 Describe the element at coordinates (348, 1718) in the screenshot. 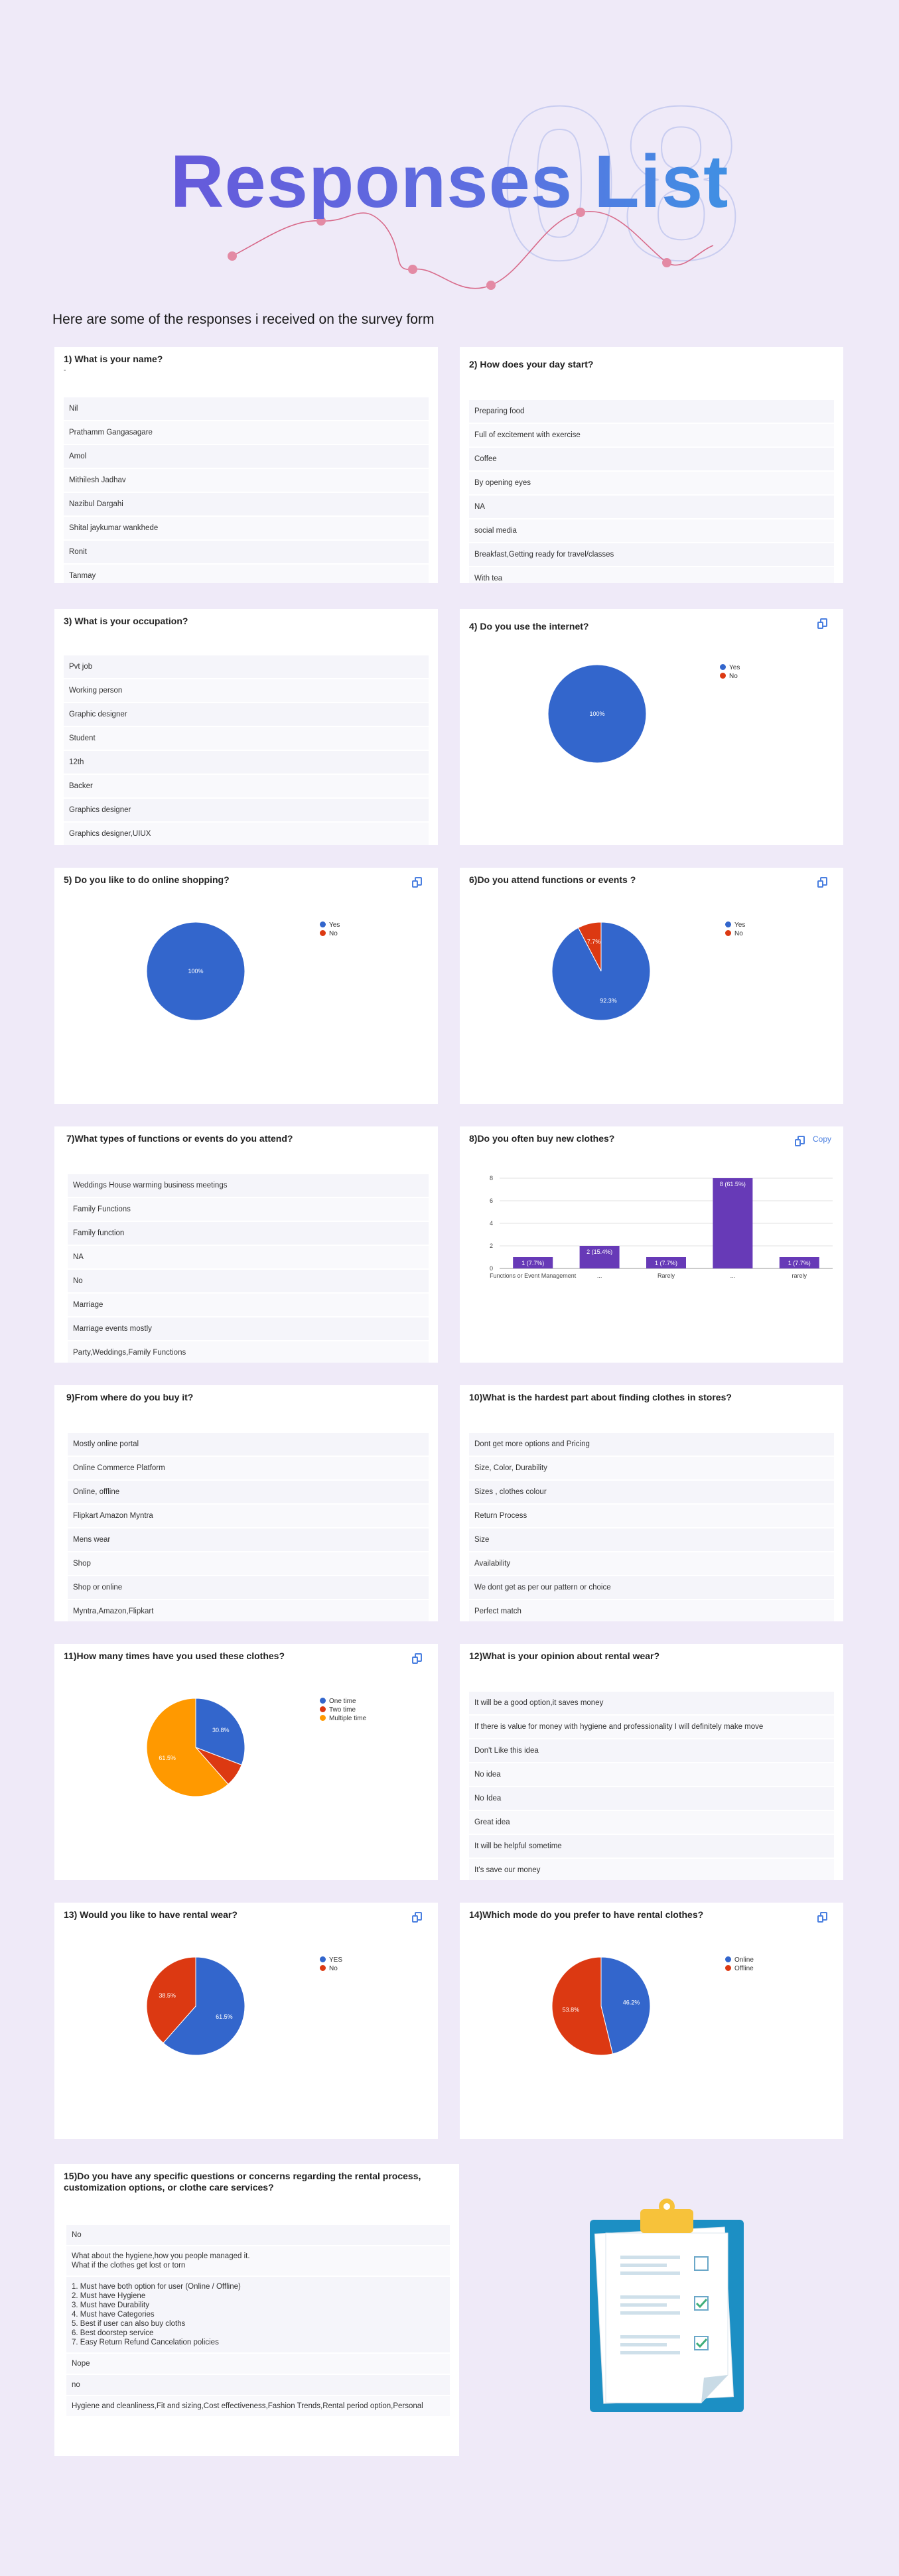

I see `legend-label: Multiple time` at that location.